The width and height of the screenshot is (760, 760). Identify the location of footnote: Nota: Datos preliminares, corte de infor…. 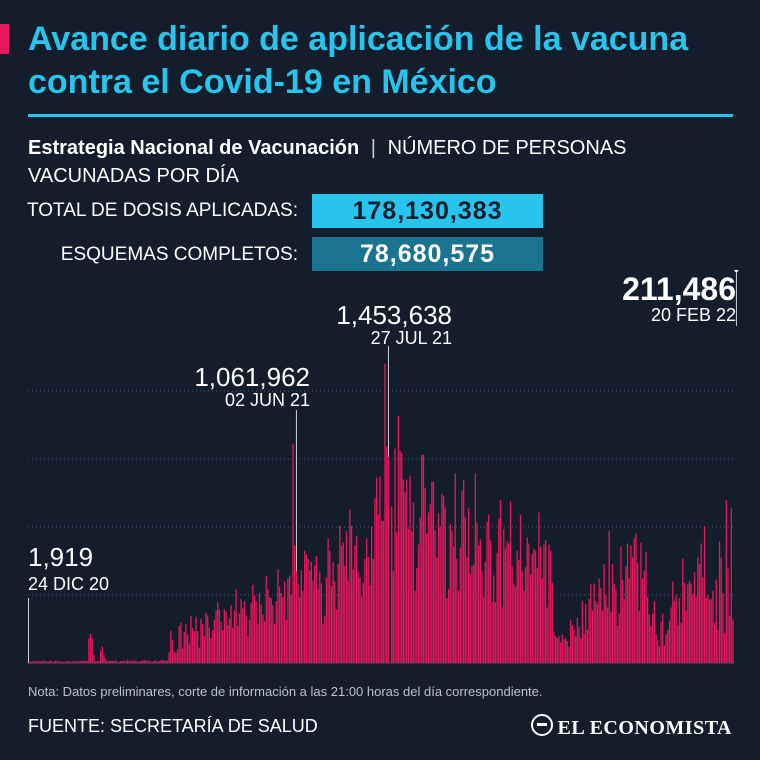
(285, 691).